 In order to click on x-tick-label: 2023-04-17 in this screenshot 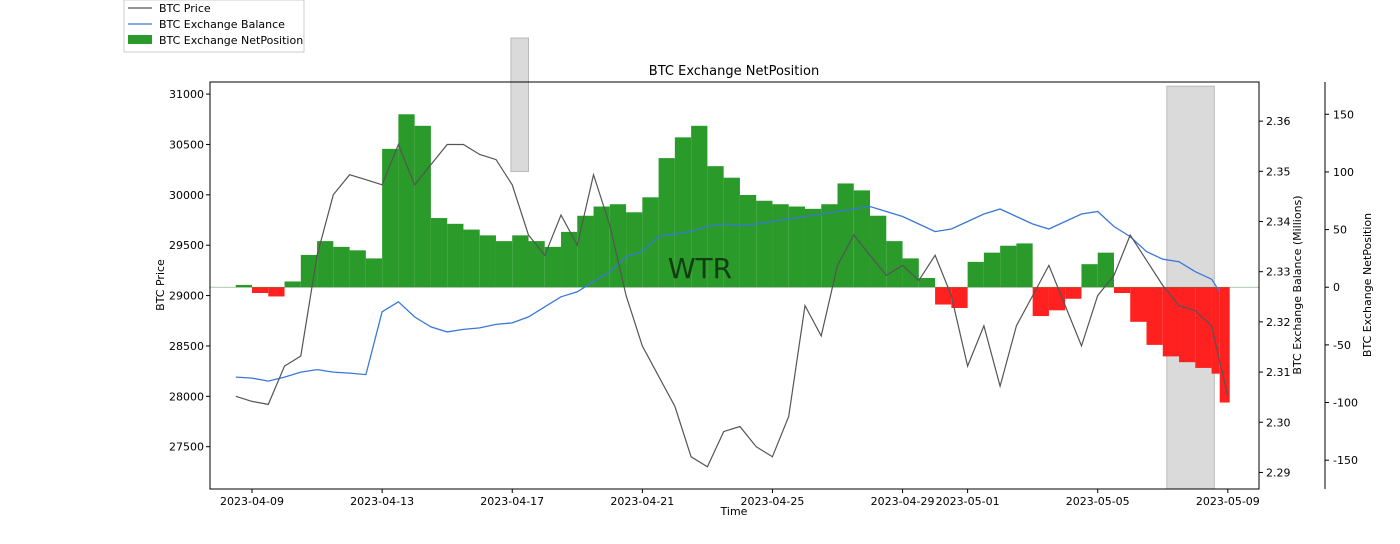, I will do `click(512, 501)`.